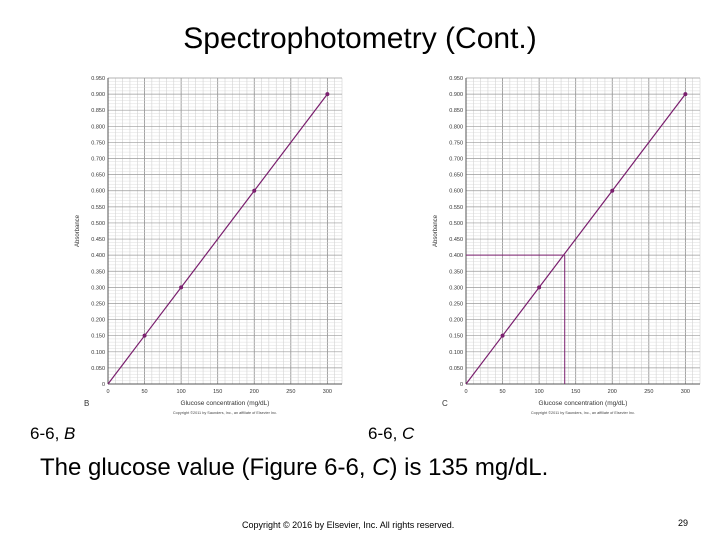  Describe the element at coordinates (456, 321) in the screenshot. I see `chart-c-y-tick-label: 0.200` at that location.